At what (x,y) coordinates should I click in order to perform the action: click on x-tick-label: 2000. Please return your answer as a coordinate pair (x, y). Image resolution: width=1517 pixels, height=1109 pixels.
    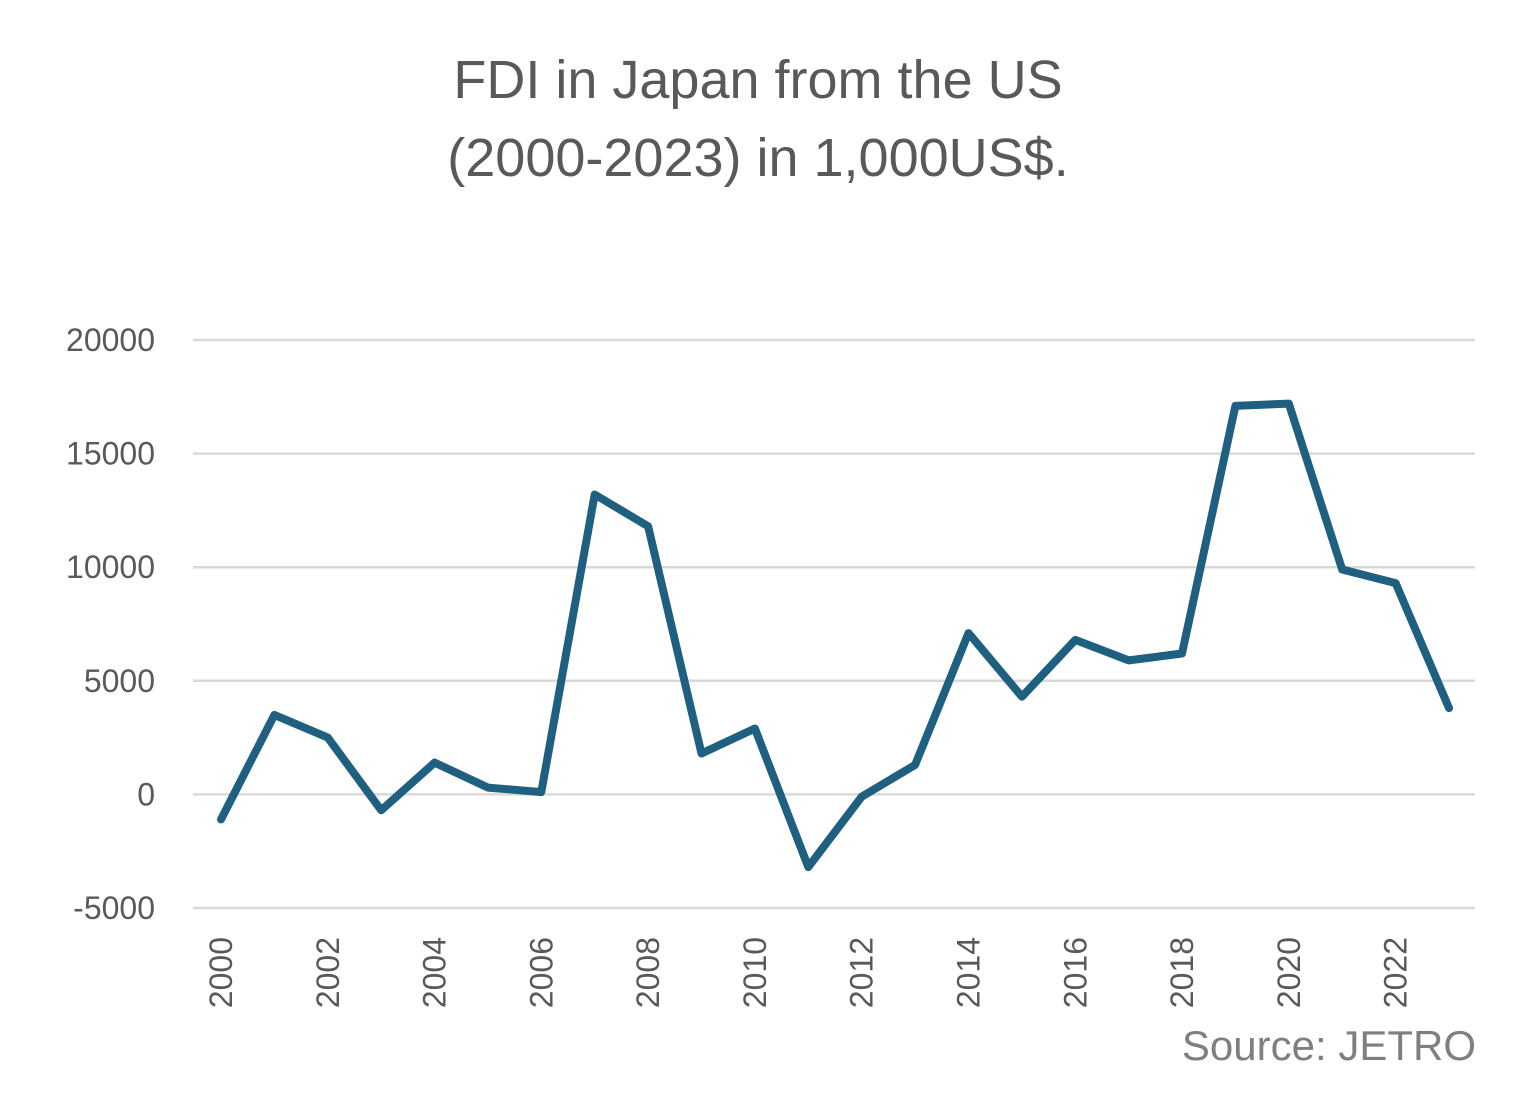
    Looking at the image, I should click on (221, 972).